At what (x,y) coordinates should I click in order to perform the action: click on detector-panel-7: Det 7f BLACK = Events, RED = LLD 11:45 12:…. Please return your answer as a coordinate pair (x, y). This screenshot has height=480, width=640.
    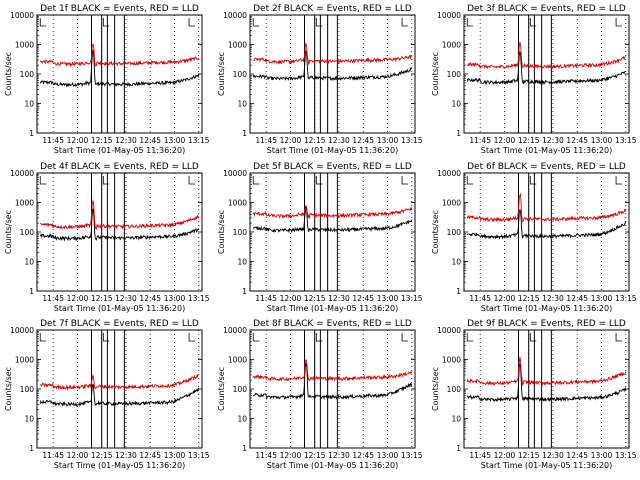
    Looking at the image, I should click on (107, 394).